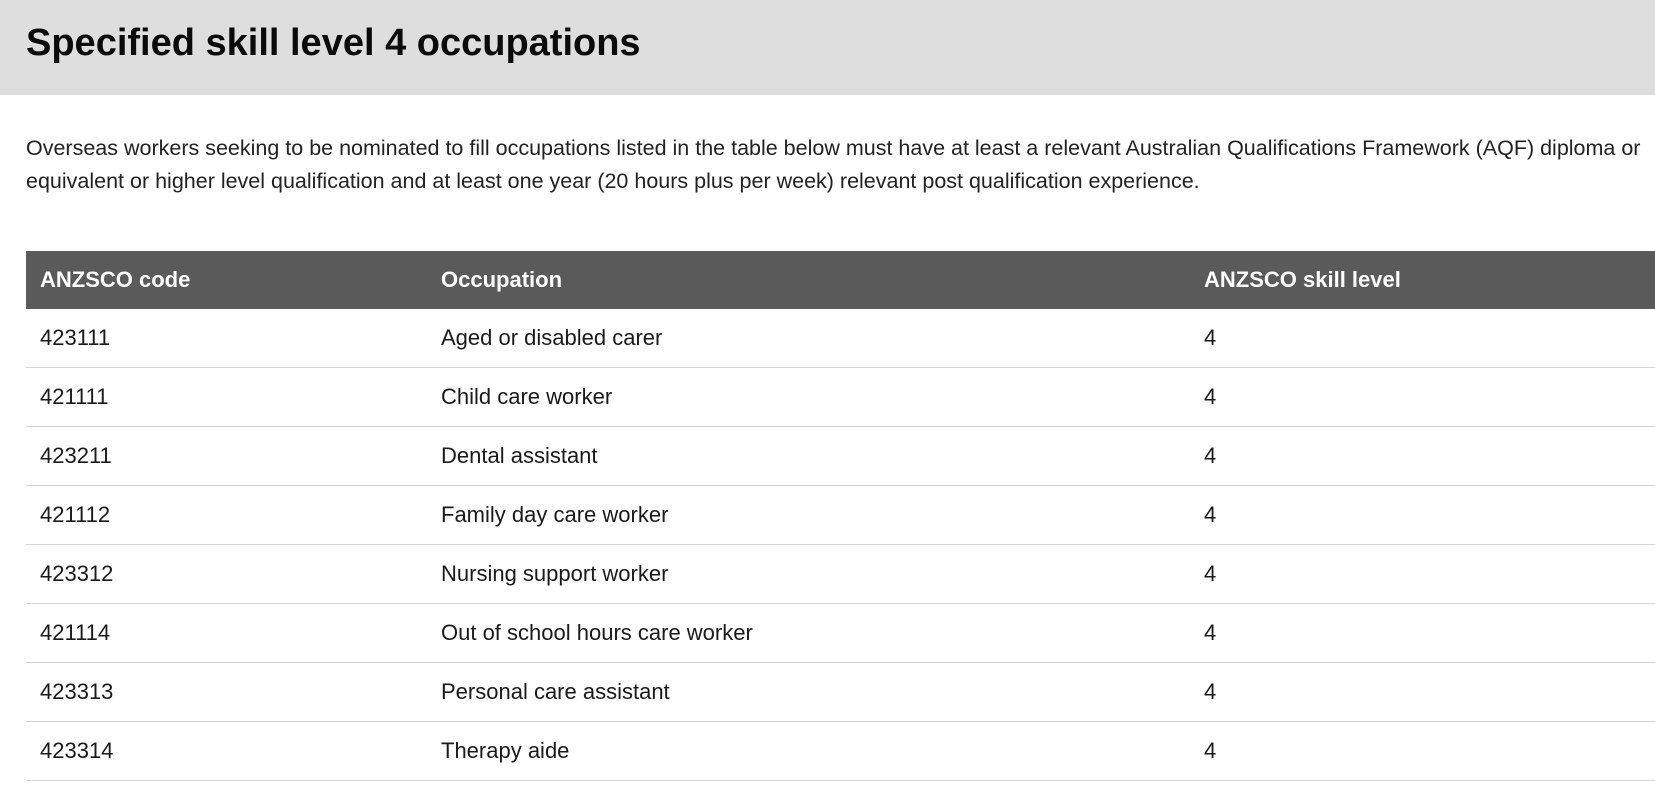 This screenshot has width=1655, height=812. What do you see at coordinates (226, 456) in the screenshot?
I see `cell-anzsco-code: 423211` at bounding box center [226, 456].